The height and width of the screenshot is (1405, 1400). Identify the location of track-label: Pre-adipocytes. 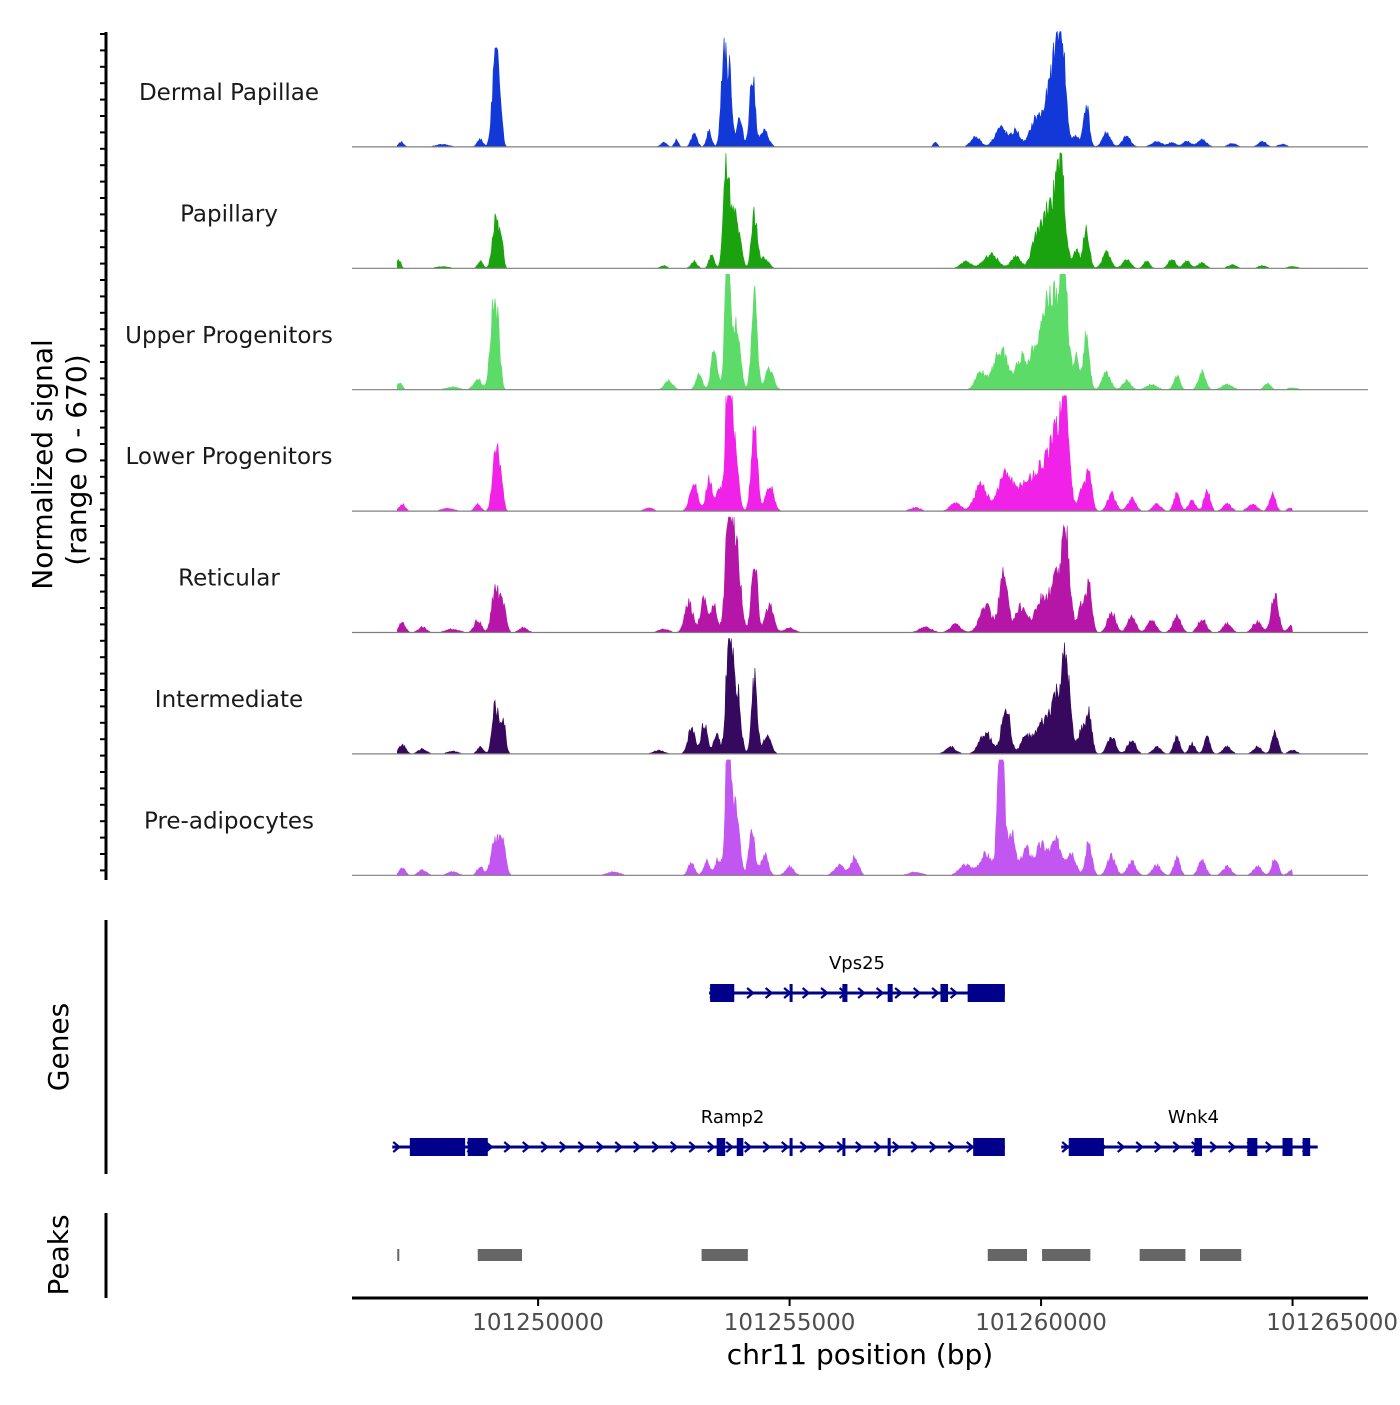
(229, 821).